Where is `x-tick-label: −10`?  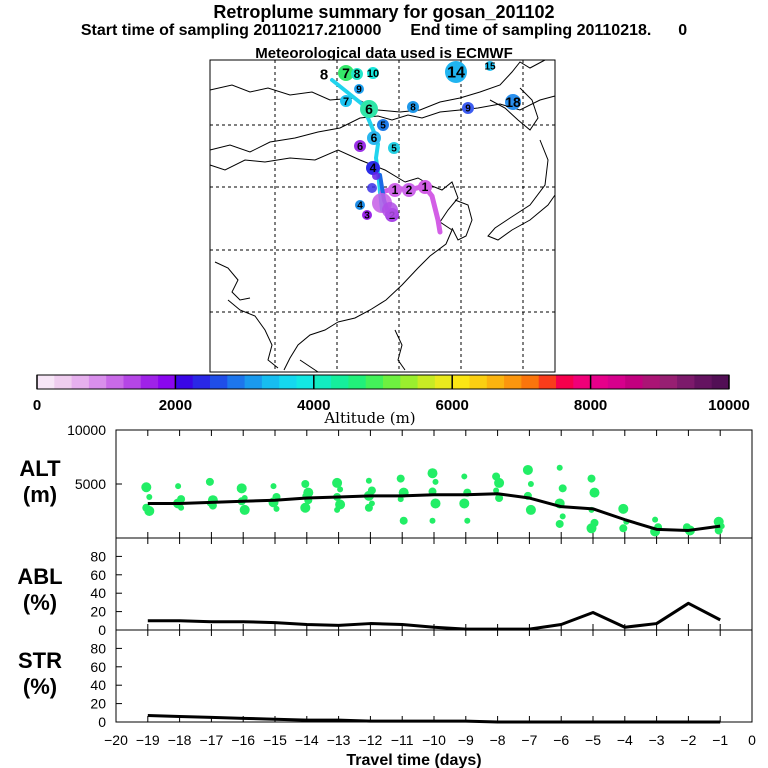 x-tick-label: −10 is located at coordinates (434, 740).